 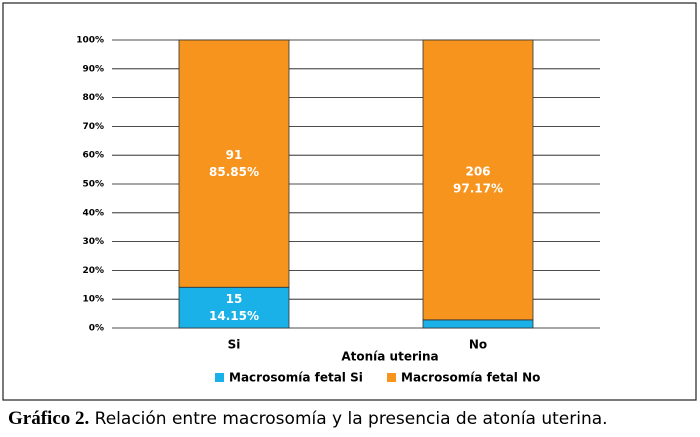 What do you see at coordinates (93, 185) in the screenshot?
I see `y-tick-label: 50%` at bounding box center [93, 185].